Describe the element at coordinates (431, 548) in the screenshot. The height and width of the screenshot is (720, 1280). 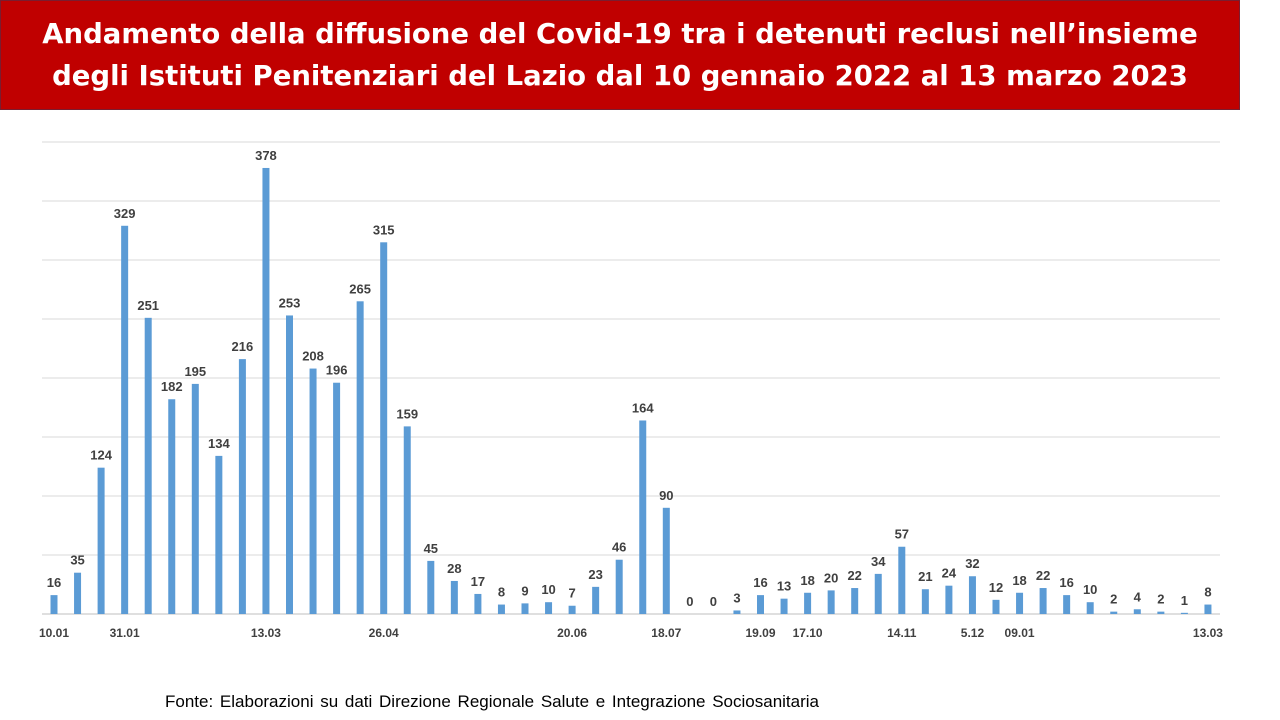
I see `data-label: 45` at that location.